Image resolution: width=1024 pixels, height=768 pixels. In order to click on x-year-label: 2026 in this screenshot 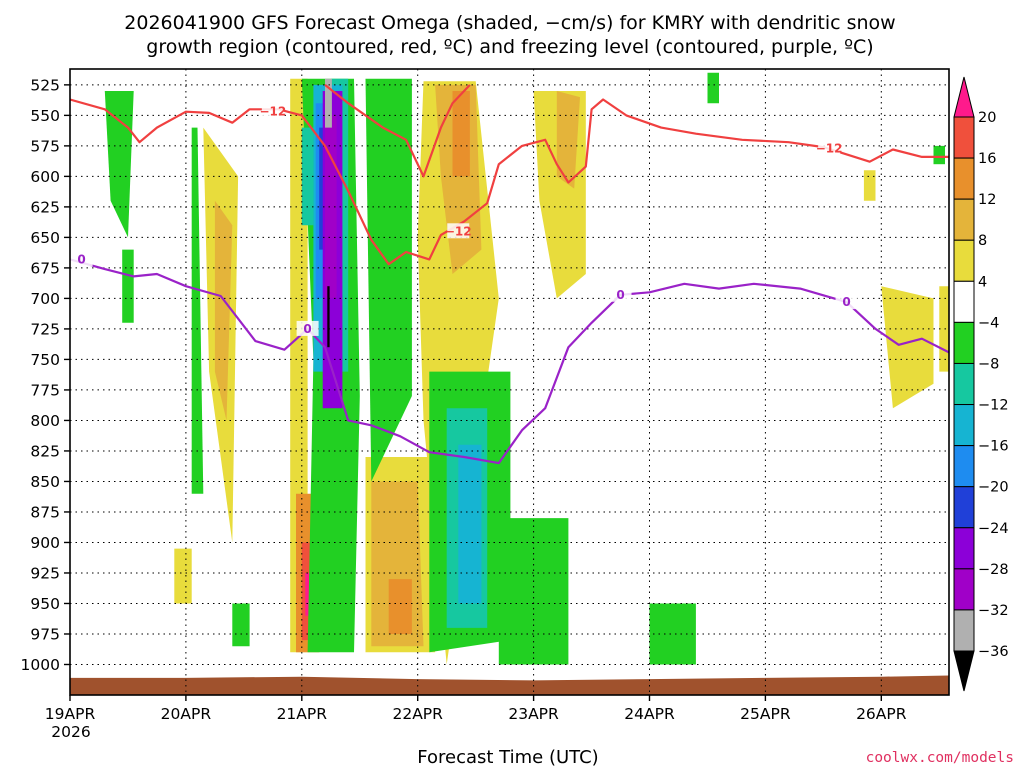, I will do `click(70, 732)`.